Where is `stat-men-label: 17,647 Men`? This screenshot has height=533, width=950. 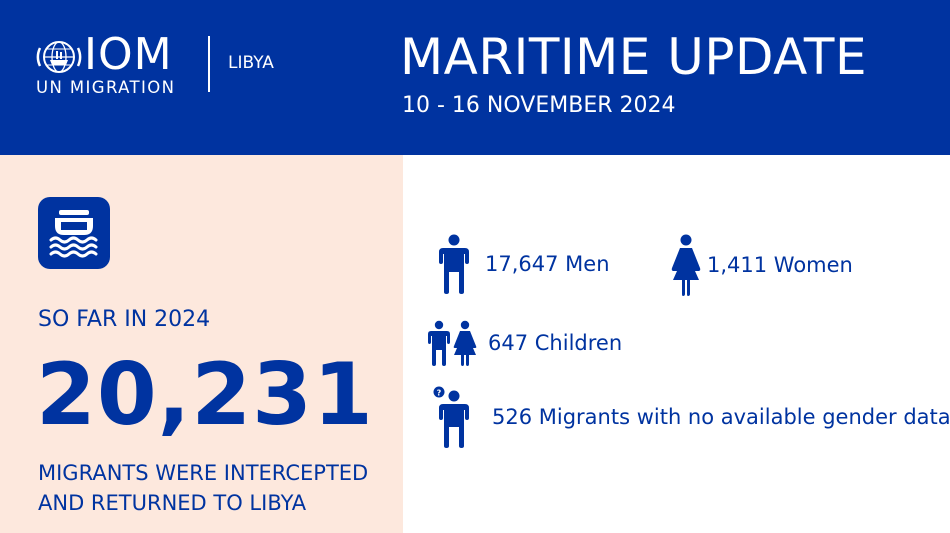 stat-men-label: 17,647 Men is located at coordinates (547, 264).